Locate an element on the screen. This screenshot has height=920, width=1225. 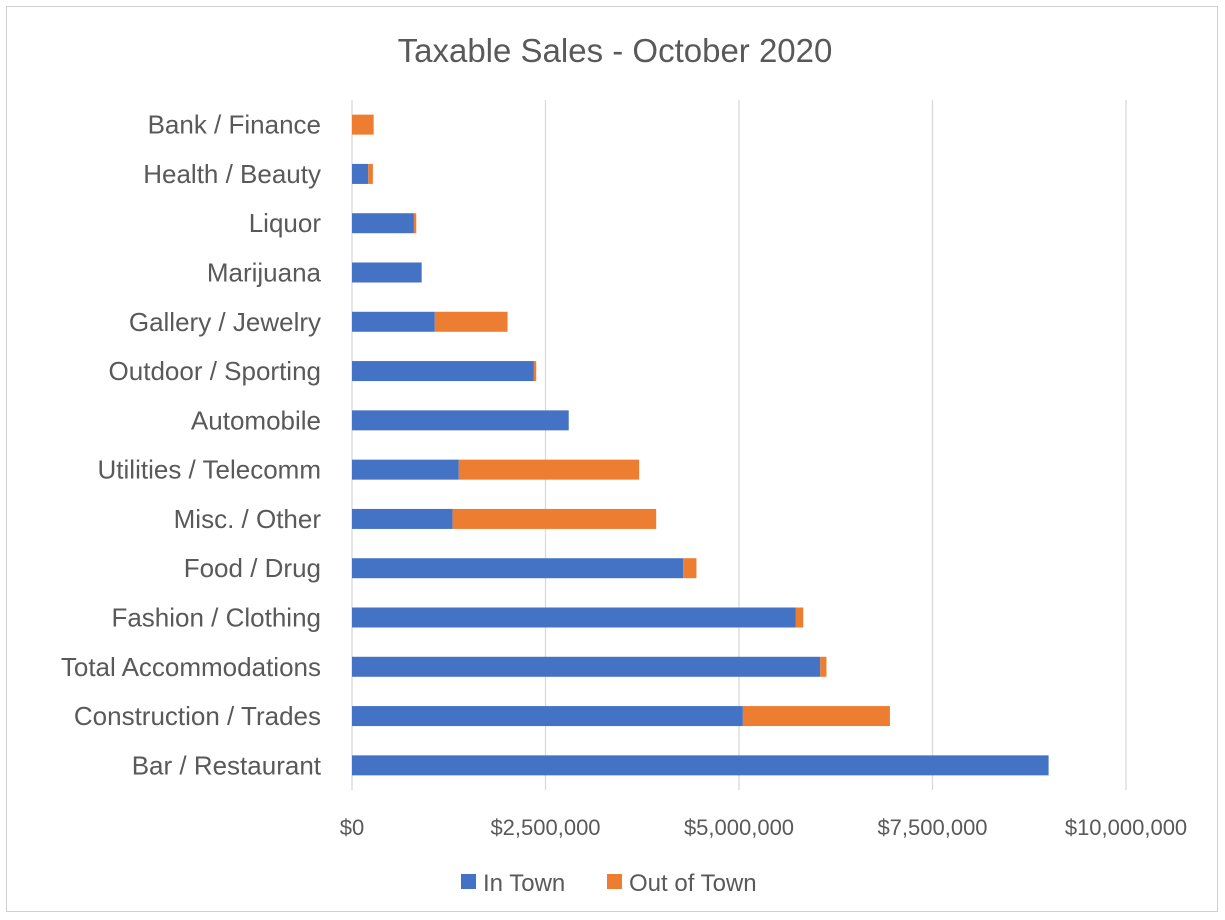
category-label: Total Accommodations is located at coordinates (191, 667).